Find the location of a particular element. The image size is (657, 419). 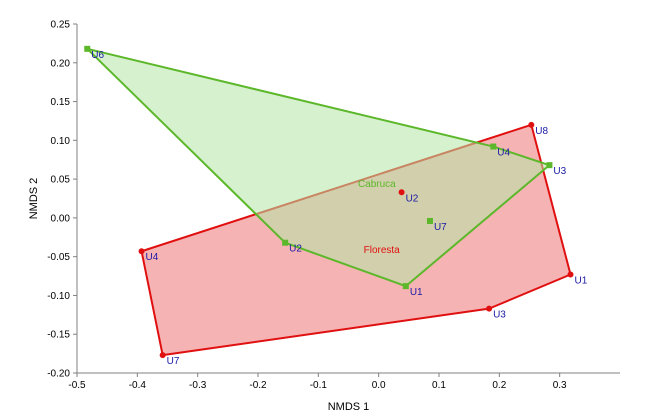

y-tick-label: -0.10 is located at coordinates (58, 296).